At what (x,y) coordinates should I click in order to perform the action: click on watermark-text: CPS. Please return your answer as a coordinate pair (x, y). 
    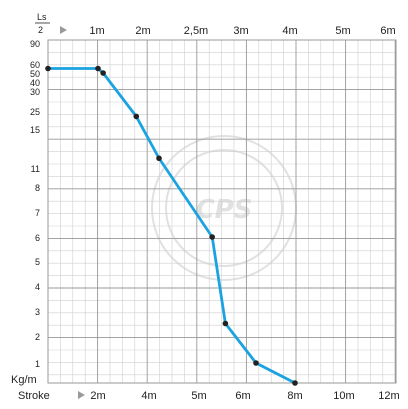
    Looking at the image, I should click on (224, 210).